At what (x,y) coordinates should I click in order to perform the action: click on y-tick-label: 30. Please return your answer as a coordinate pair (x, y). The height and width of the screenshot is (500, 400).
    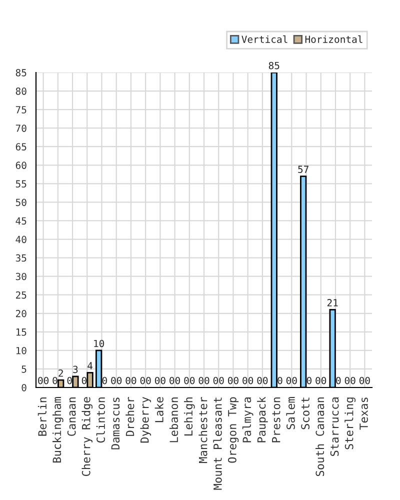
    Looking at the image, I should click on (21, 276).